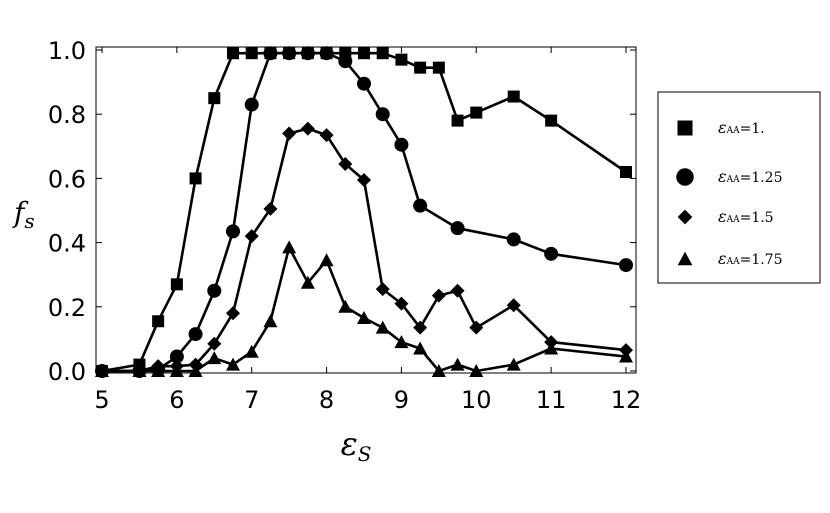 The height and width of the screenshot is (513, 830). Describe the element at coordinates (761, 260) in the screenshot. I see `legend-label-value: =1.75` at that location.